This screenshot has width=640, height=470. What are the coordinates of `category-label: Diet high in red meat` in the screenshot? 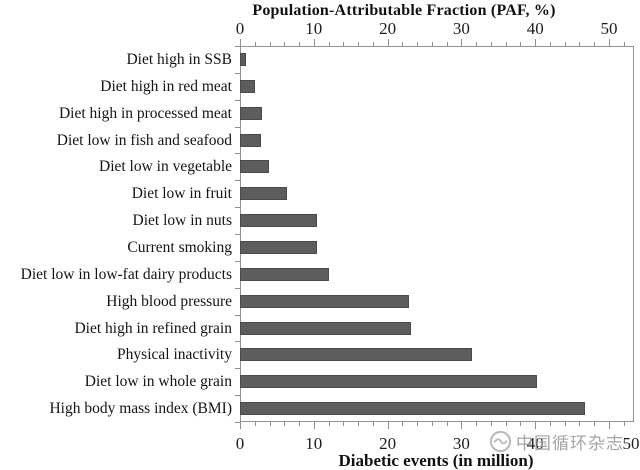 It's located at (166, 86).